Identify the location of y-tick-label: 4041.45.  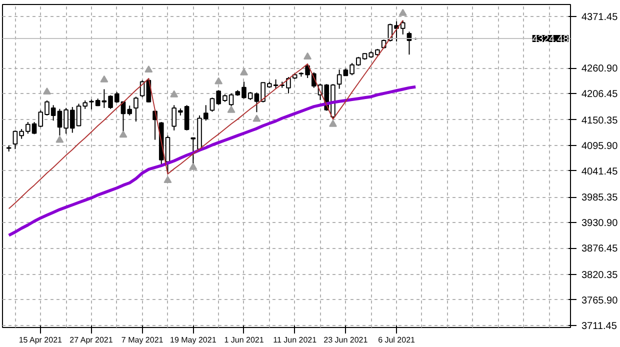
(600, 172).